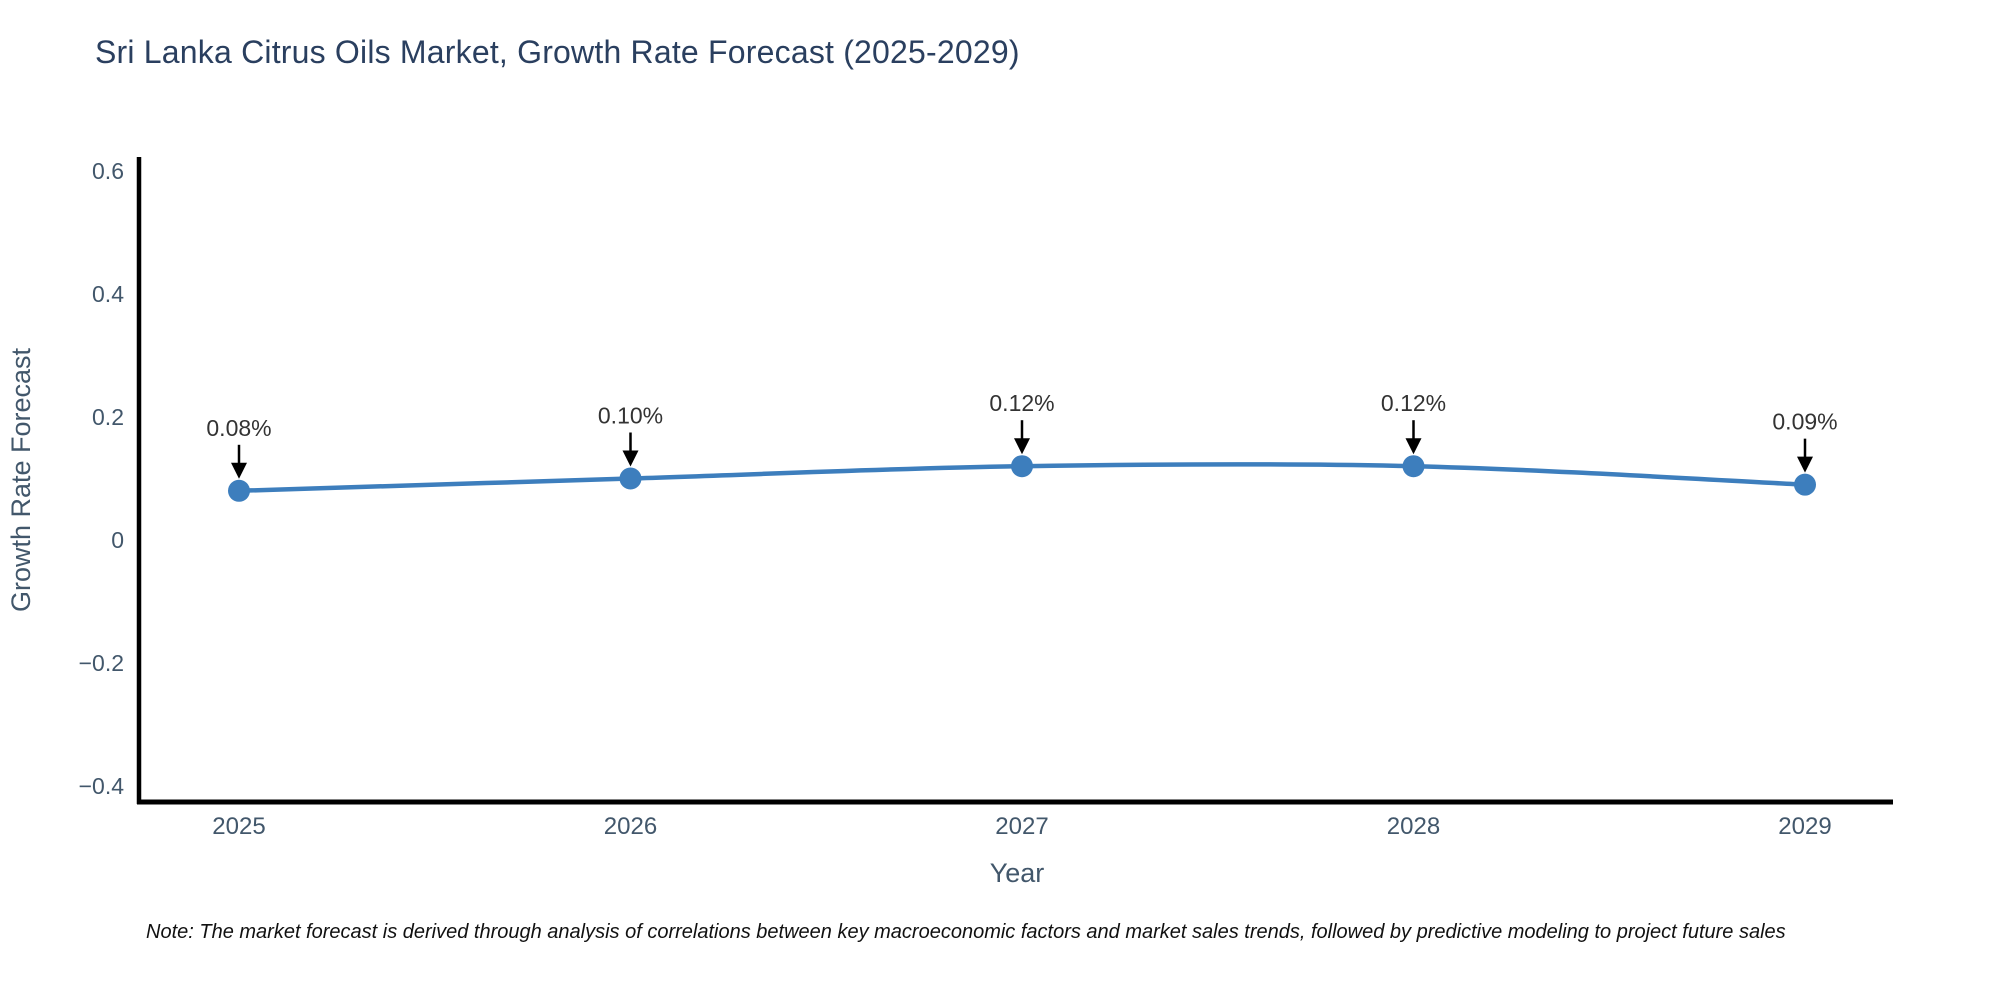 Image resolution: width=2000 pixels, height=1000 pixels. What do you see at coordinates (630, 826) in the screenshot?
I see `x-tick-label: 2026` at bounding box center [630, 826].